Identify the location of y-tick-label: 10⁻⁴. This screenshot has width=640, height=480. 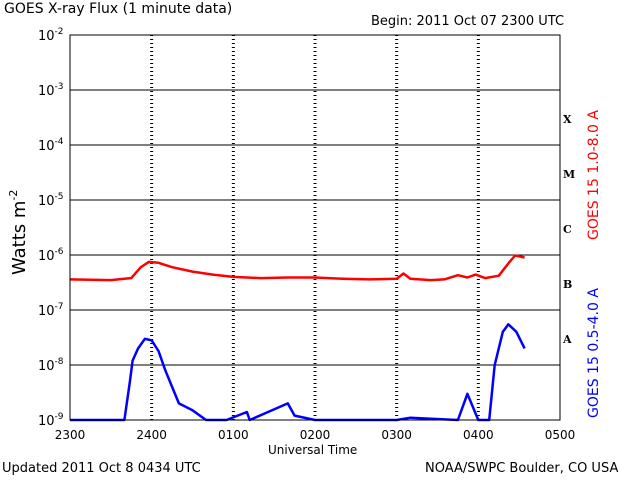
(51, 145).